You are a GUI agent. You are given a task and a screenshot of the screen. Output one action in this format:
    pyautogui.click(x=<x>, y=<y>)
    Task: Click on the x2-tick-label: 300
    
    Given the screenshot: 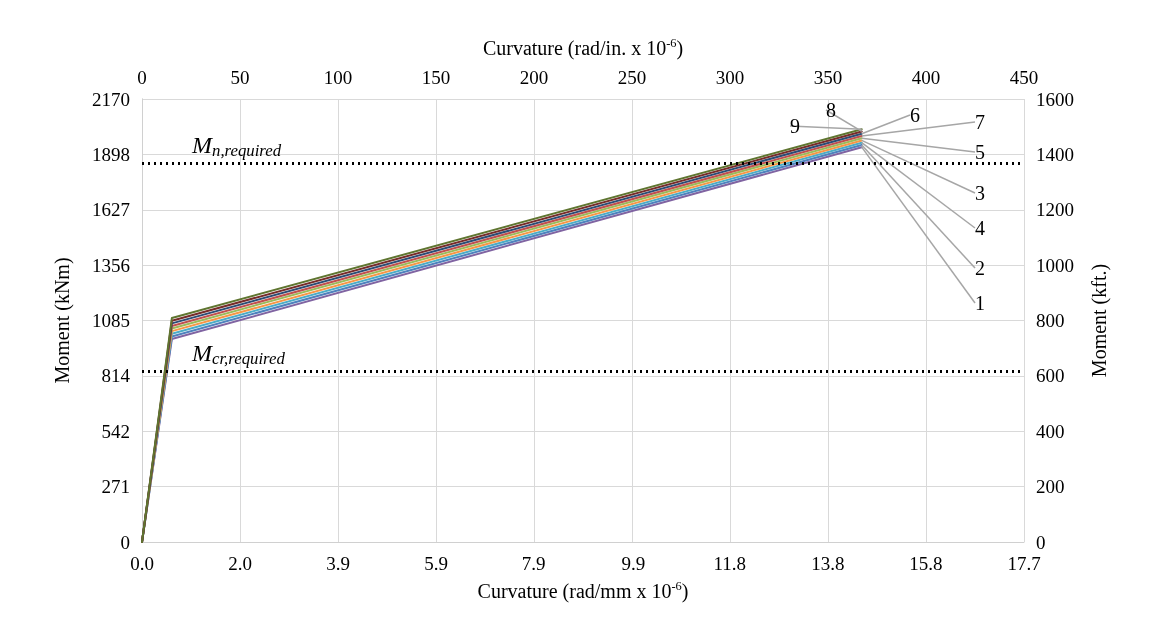 What is the action you would take?
    pyautogui.click(x=730, y=77)
    